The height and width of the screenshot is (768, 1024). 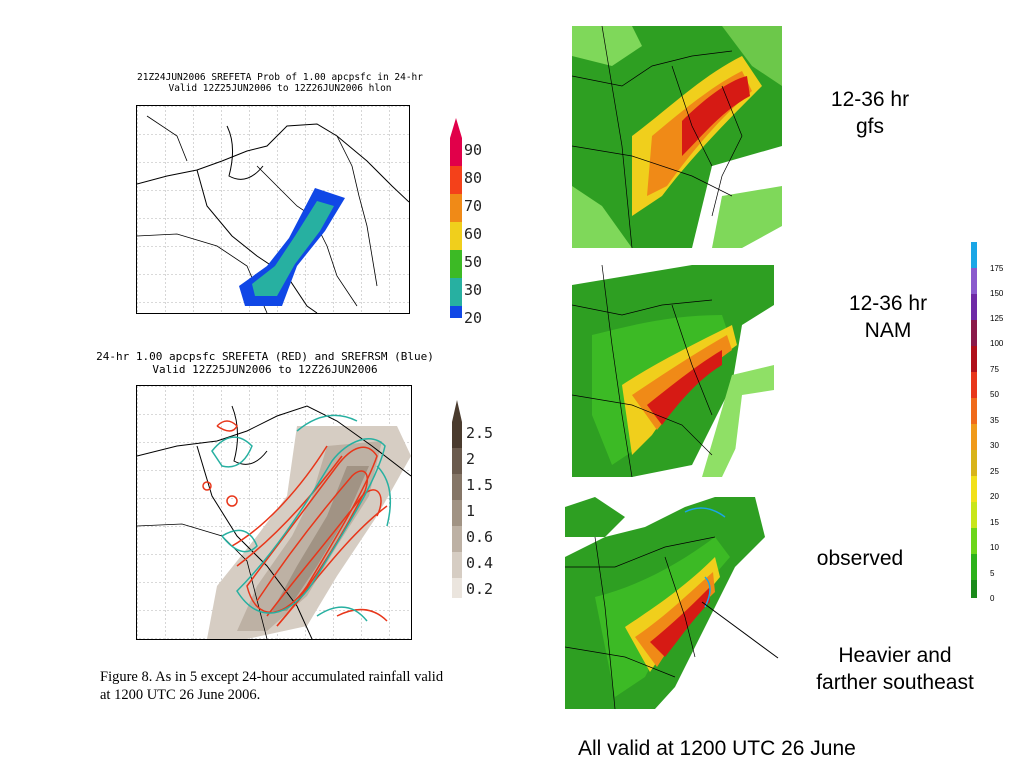 What do you see at coordinates (994, 471) in the screenshot?
I see `legend-tick: 25` at bounding box center [994, 471].